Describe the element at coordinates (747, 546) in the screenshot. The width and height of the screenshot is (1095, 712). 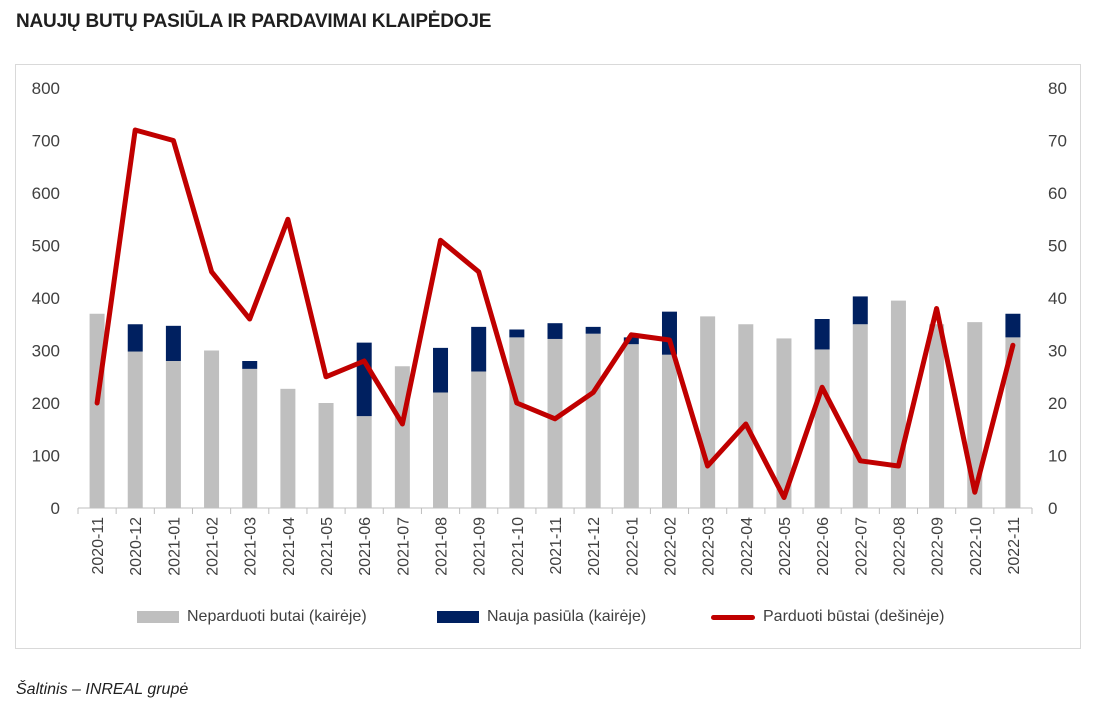
I see `x-axis-tick-label: 2022-04` at that location.